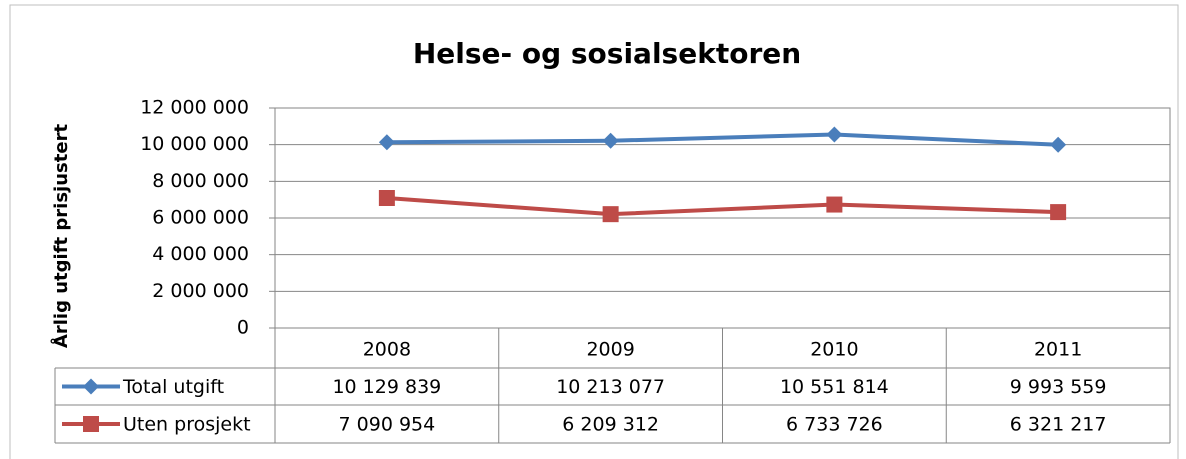  What do you see at coordinates (194, 108) in the screenshot?
I see `y-tick-label: 12 000 000` at bounding box center [194, 108].